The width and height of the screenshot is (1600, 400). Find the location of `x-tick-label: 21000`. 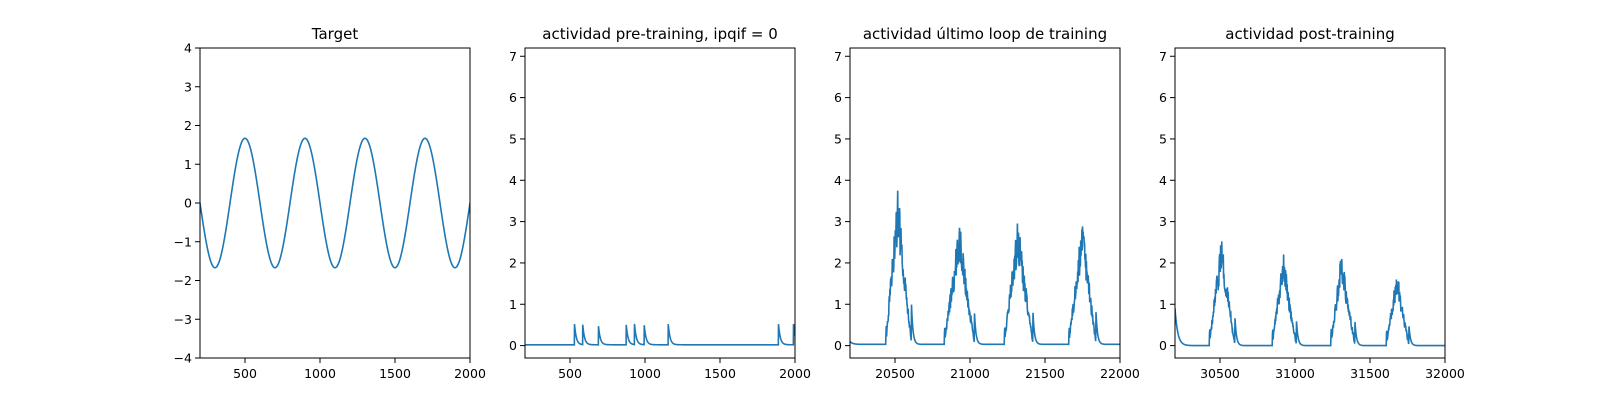

x-tick-label: 21000 is located at coordinates (970, 373).